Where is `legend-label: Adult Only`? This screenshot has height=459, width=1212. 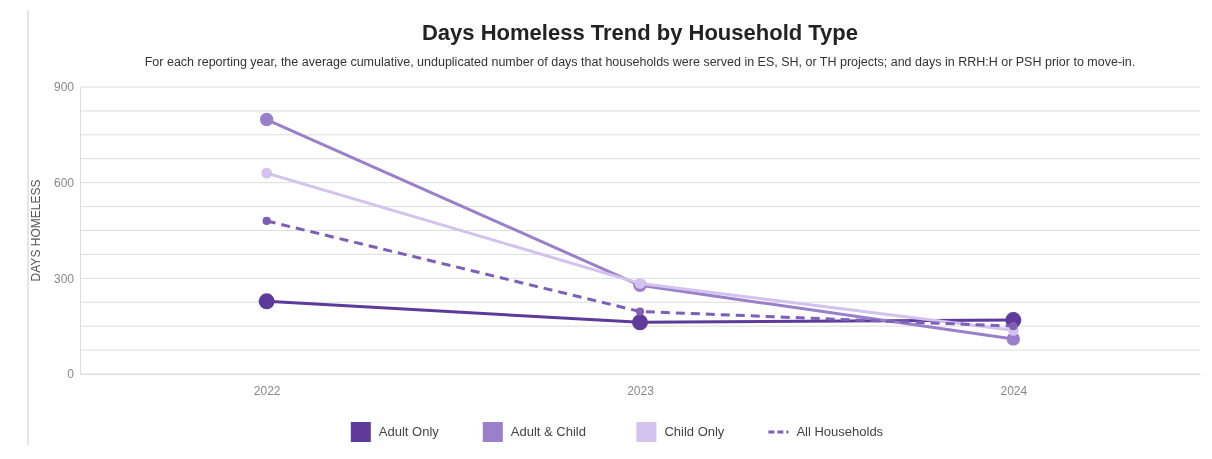
legend-label: Adult Only is located at coordinates (409, 431).